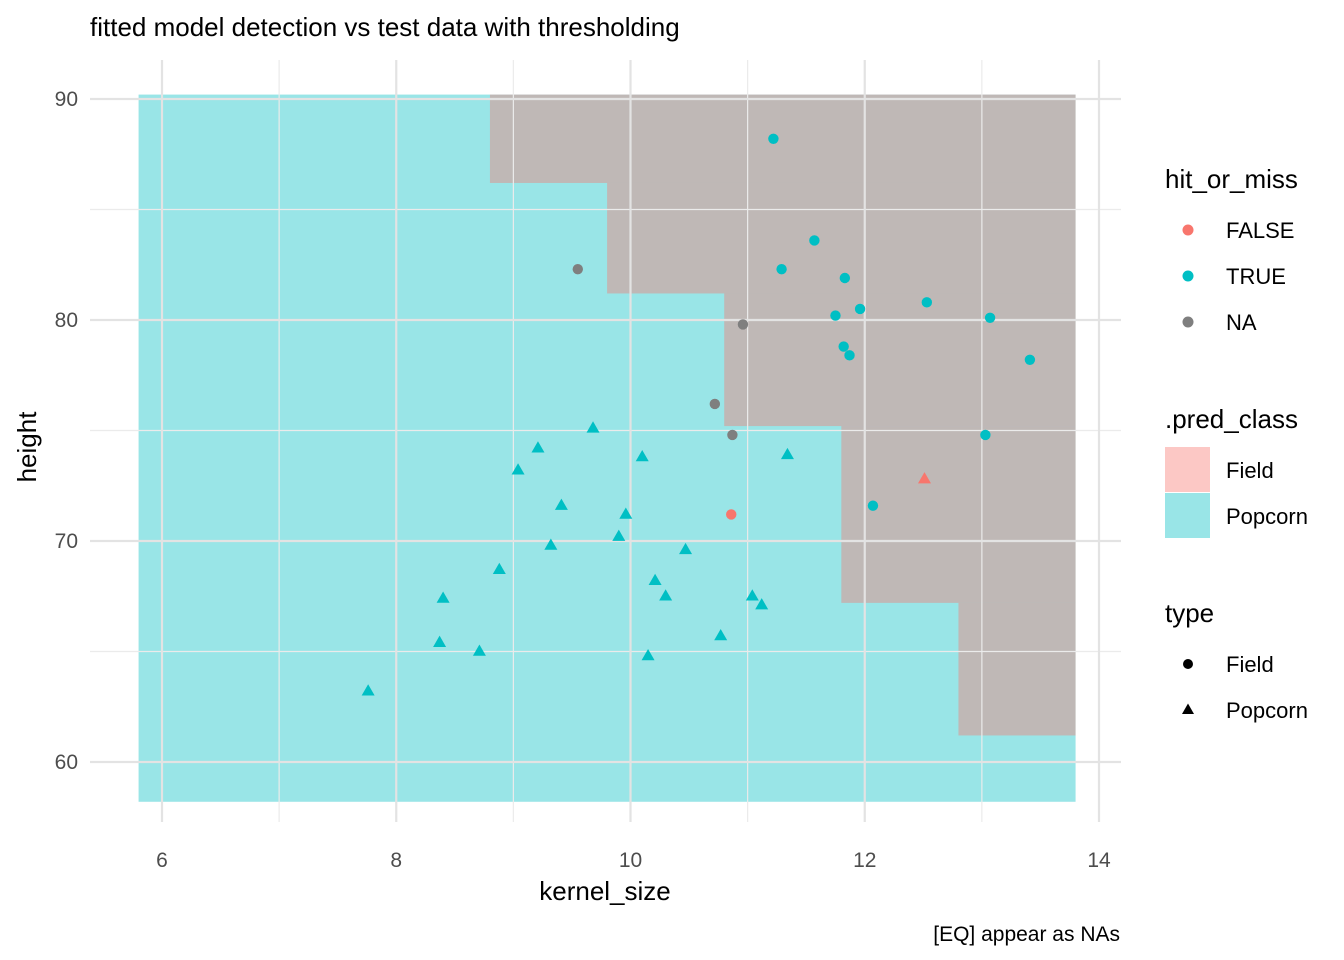 Image resolution: width=1344 pixels, height=960 pixels. What do you see at coordinates (1231, 179) in the screenshot?
I see `legend-title: hit_or_miss` at bounding box center [1231, 179].